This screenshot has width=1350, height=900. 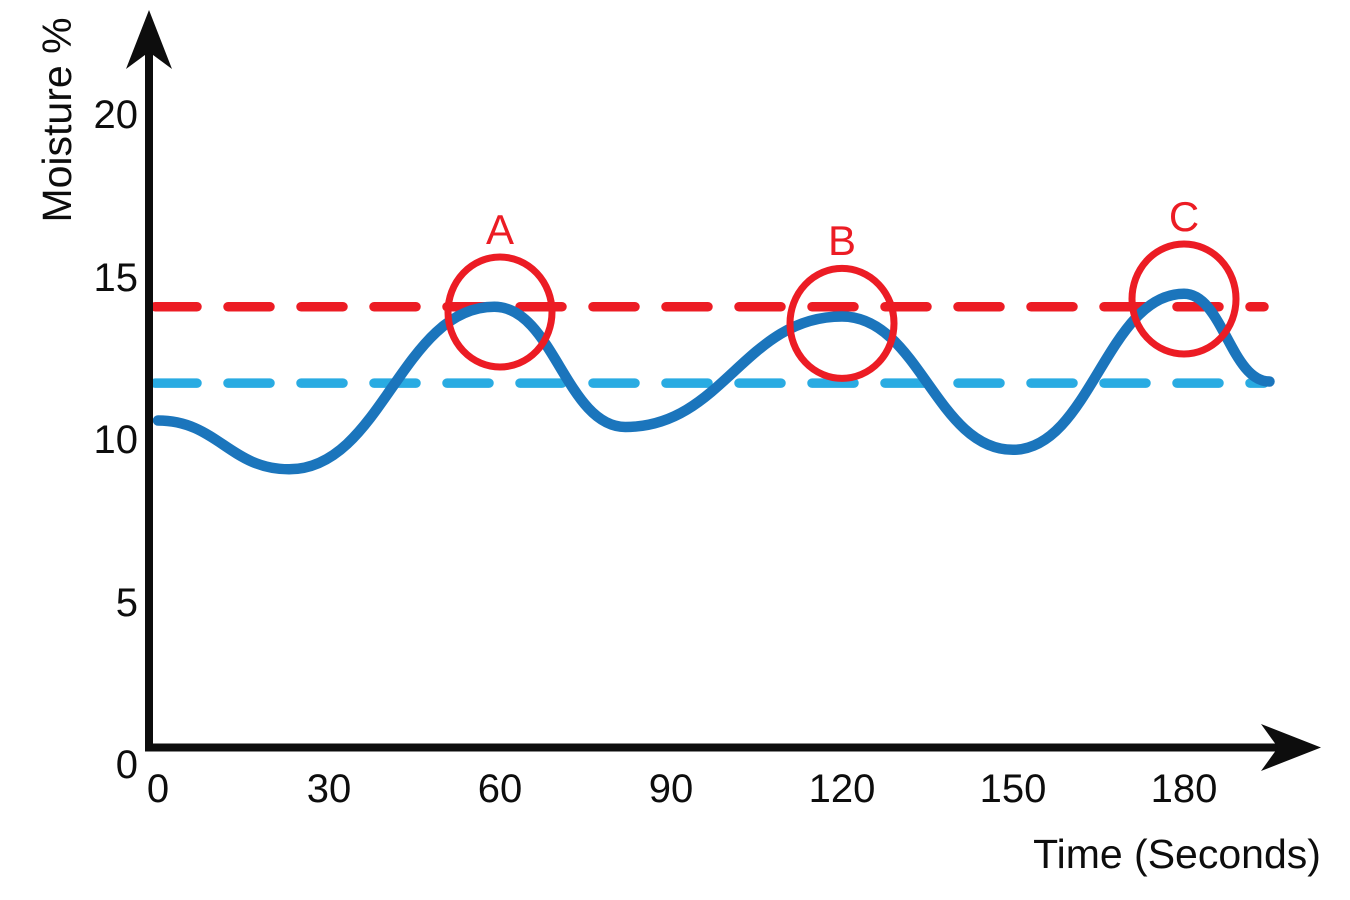 I want to click on annotation-label-a: A, so click(x=500, y=229).